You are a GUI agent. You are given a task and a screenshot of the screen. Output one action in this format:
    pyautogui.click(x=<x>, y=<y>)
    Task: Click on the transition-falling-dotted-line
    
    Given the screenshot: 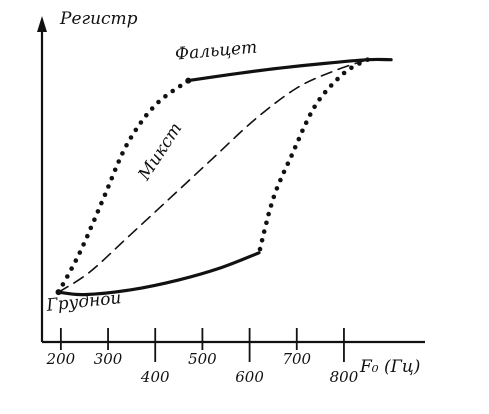 What is the action you would take?
    pyautogui.click(x=313, y=156)
    